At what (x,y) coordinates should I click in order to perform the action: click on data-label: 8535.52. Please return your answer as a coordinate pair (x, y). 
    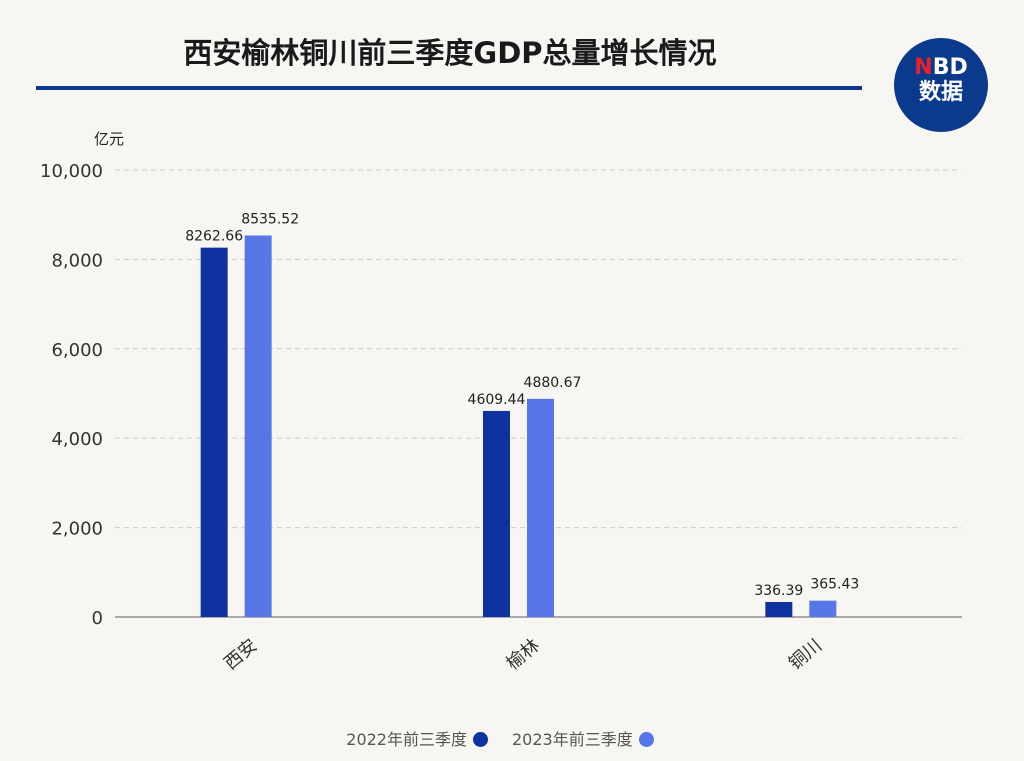
    Looking at the image, I should click on (270, 219).